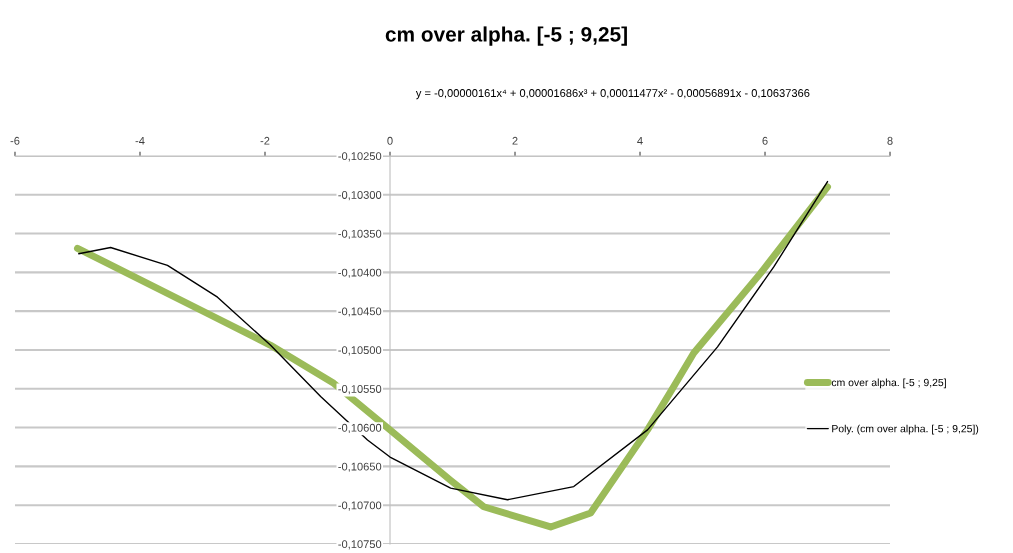  What do you see at coordinates (360, 545) in the screenshot?
I see `y-tick-label: -0,10750` at bounding box center [360, 545].